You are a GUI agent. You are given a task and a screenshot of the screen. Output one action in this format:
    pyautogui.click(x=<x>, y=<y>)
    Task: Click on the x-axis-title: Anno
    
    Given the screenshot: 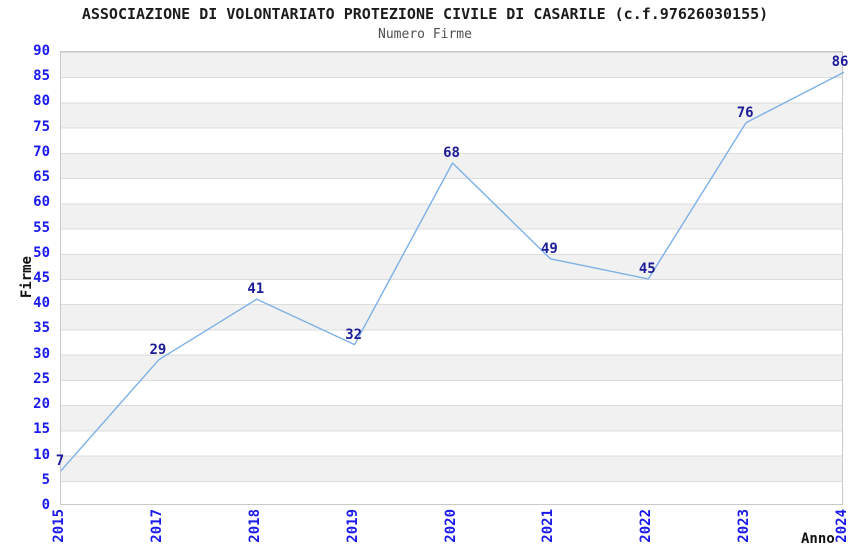 What is the action you would take?
    pyautogui.click(x=818, y=539)
    